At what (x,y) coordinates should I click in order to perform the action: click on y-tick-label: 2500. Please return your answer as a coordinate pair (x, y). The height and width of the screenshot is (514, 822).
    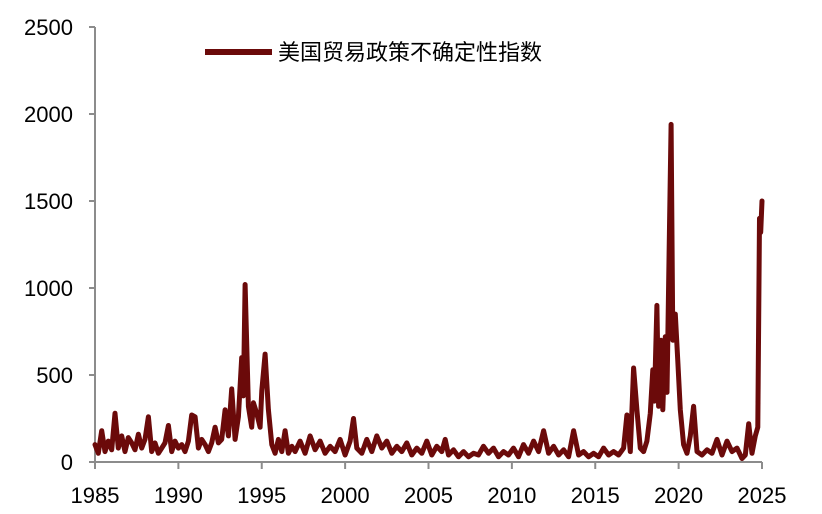
    Looking at the image, I should click on (48, 27).